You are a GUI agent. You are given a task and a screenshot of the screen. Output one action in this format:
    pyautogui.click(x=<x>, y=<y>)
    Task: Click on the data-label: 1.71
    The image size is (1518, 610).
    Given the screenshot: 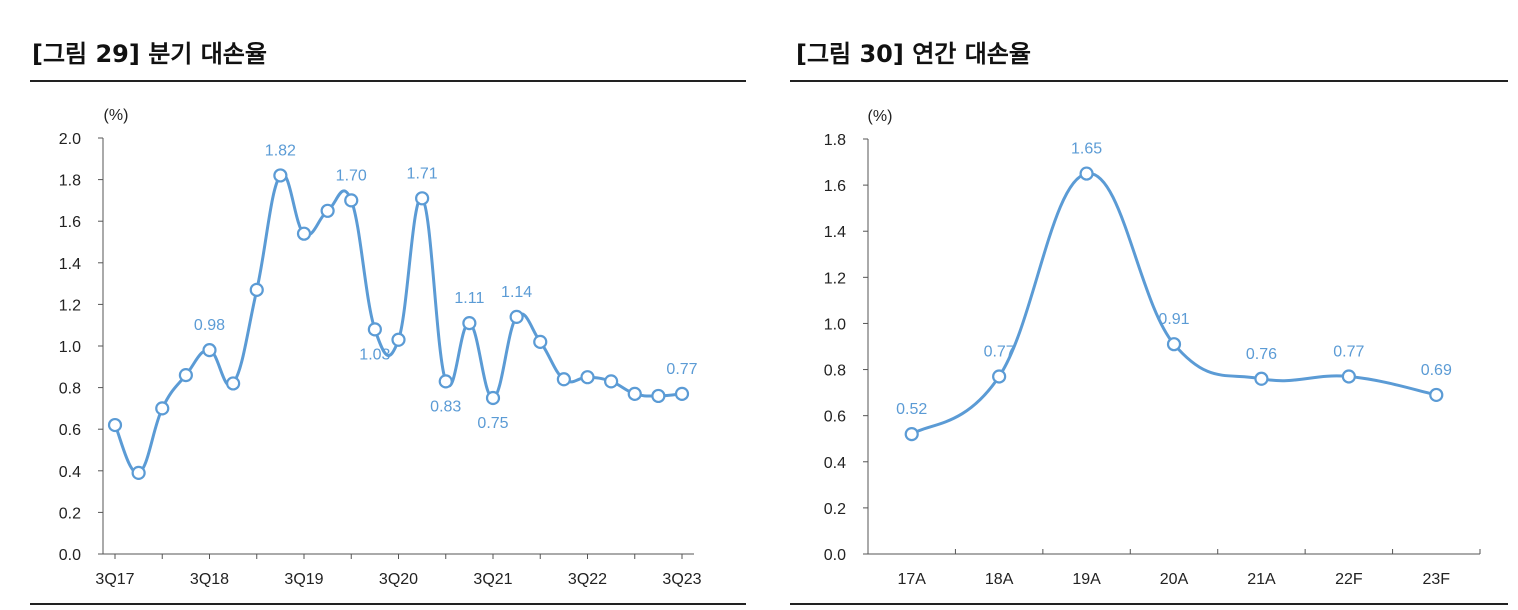 What is the action you would take?
    pyautogui.click(x=422, y=173)
    